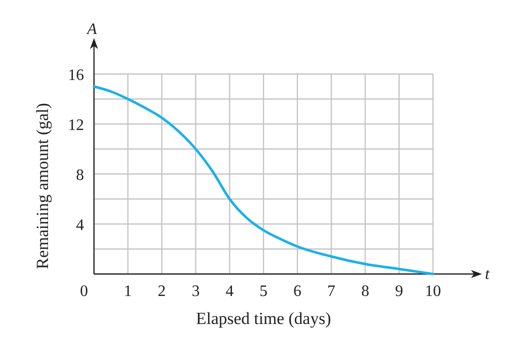 The image size is (510, 347). Describe the element at coordinates (196, 291) in the screenshot. I see `x-tick-label: 3` at that location.